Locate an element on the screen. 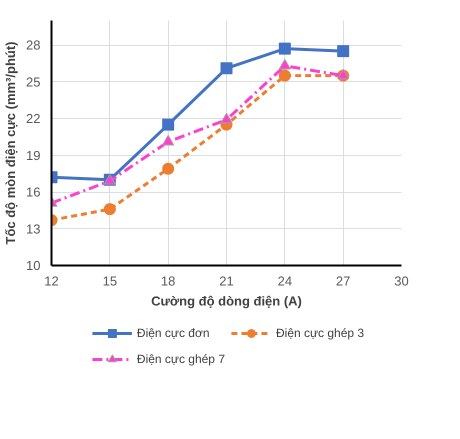 Image resolution: width=460 pixels, height=439 pixels. x-tick-label: 30 is located at coordinates (401, 281).